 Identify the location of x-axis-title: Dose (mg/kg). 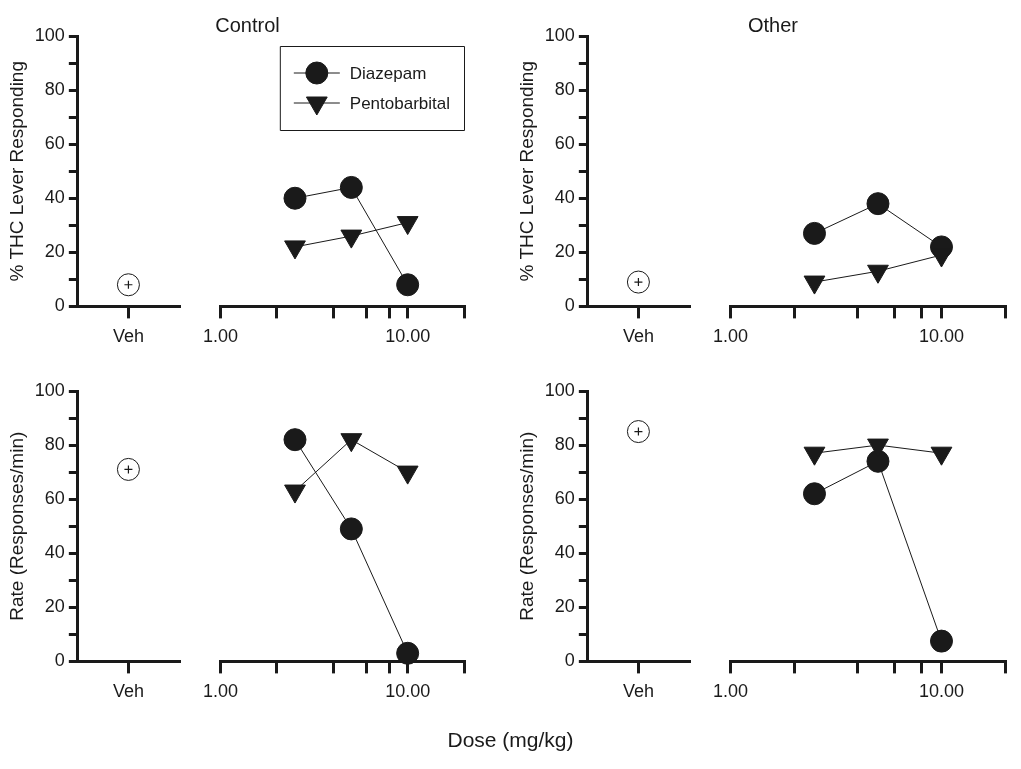
(510, 740).